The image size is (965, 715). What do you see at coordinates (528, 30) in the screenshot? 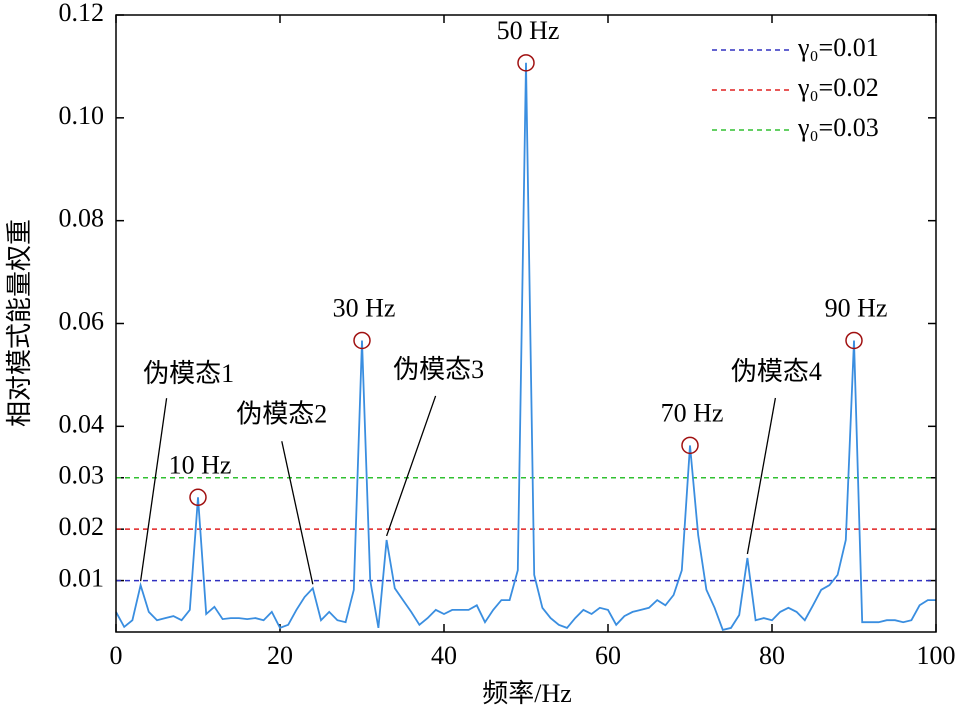
I see `peak-label: 50 Hz` at bounding box center [528, 30].